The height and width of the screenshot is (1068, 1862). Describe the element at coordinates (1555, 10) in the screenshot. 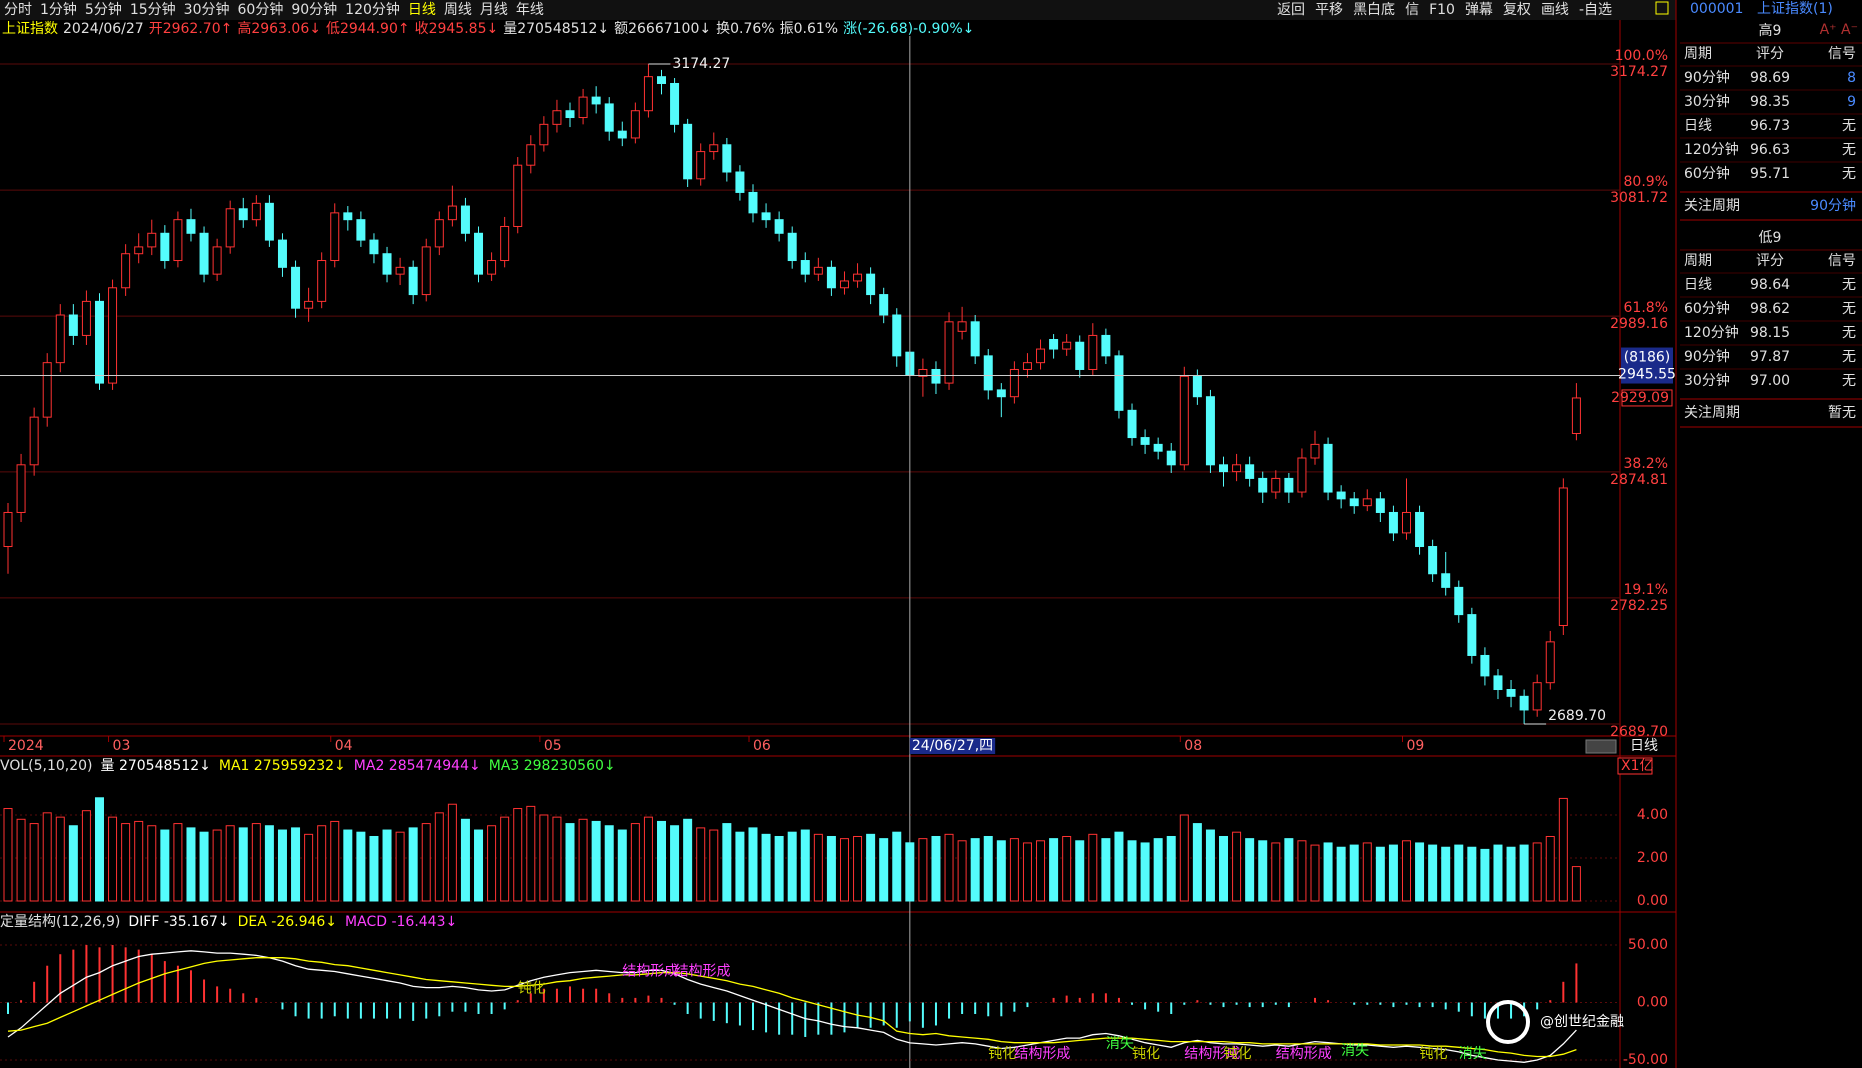

I see `toolbar-action: 画线` at that location.